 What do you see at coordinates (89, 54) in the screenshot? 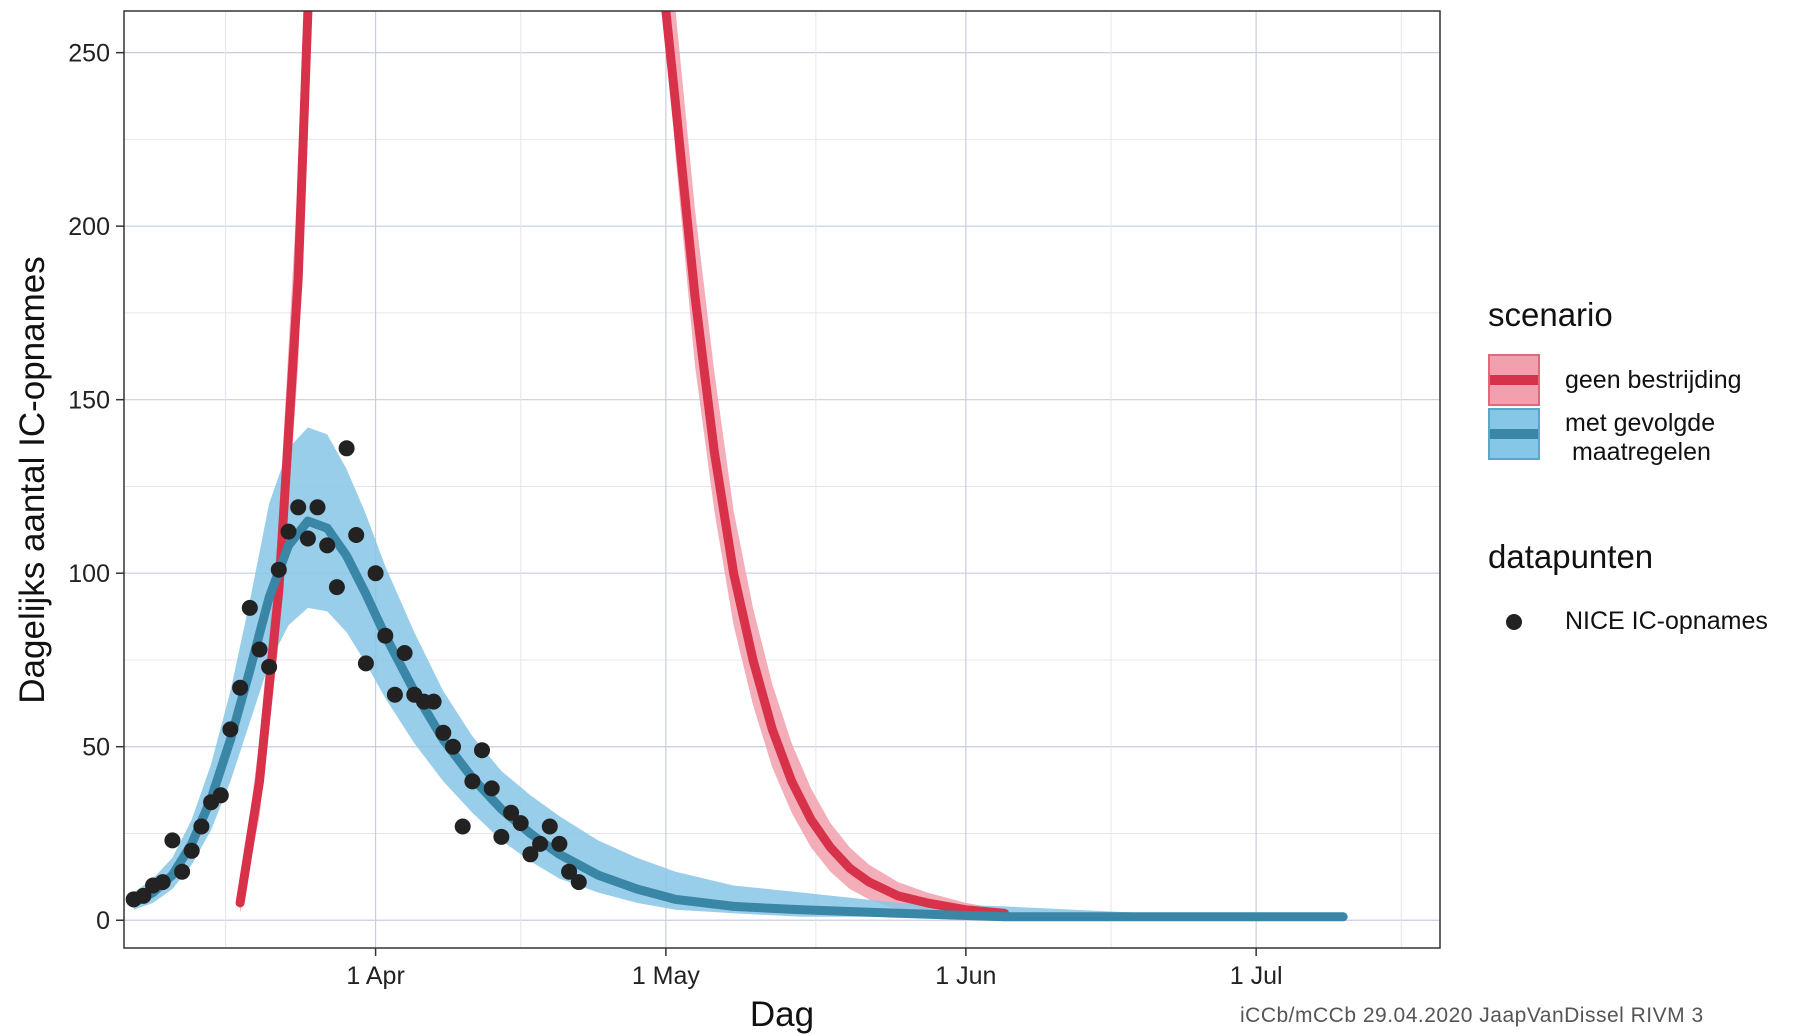
I see `y-tick-label: 250` at bounding box center [89, 54].